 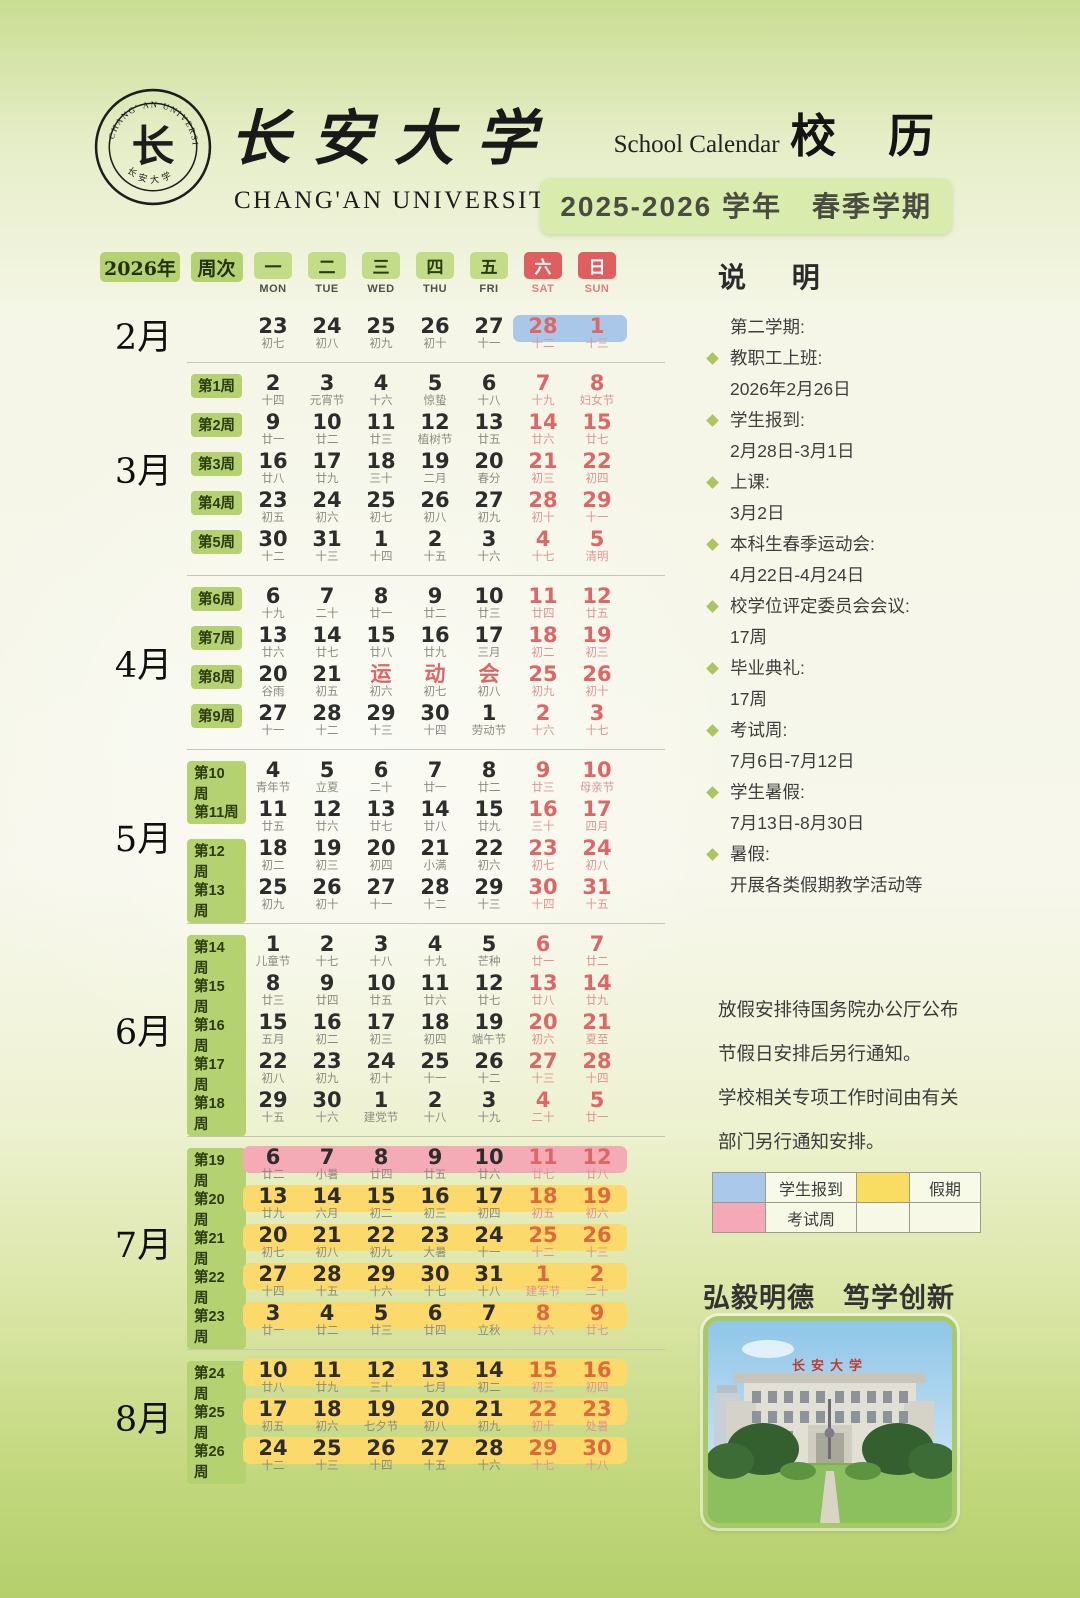 What do you see at coordinates (435, 855) in the screenshot?
I see `day-cell: 21 小满` at bounding box center [435, 855].